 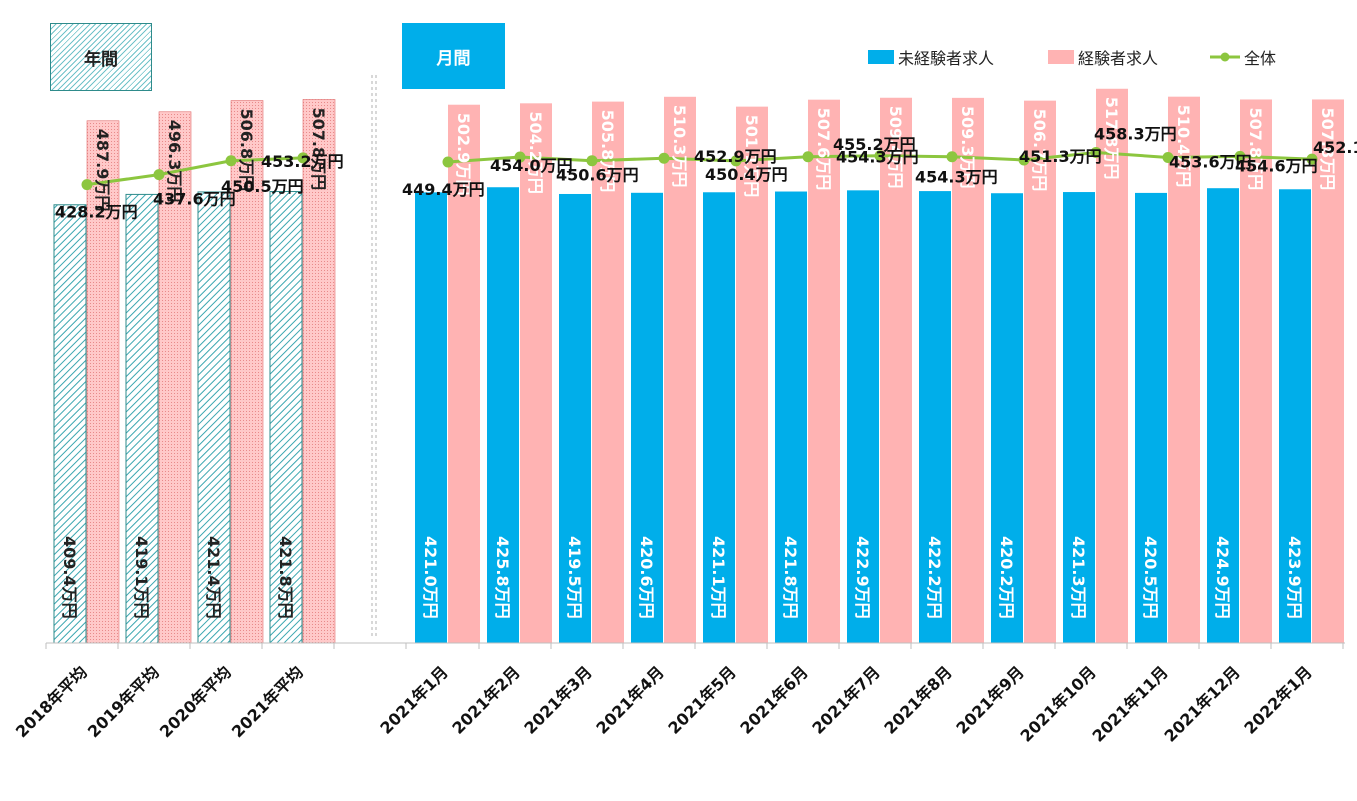 What do you see at coordinates (213, 577) in the screenshot?
I see `label-inexperienced: 421.4万円` at bounding box center [213, 577].